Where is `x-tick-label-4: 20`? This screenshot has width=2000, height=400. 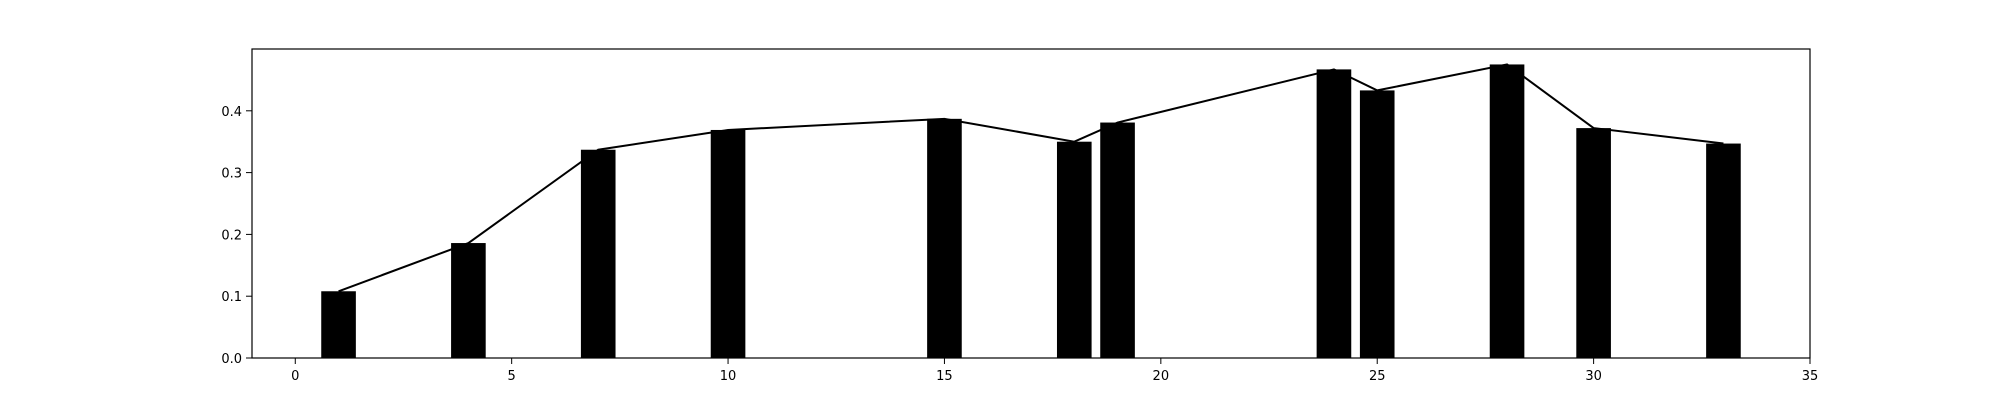
x-tick-label-4: 20 is located at coordinates (1161, 376).